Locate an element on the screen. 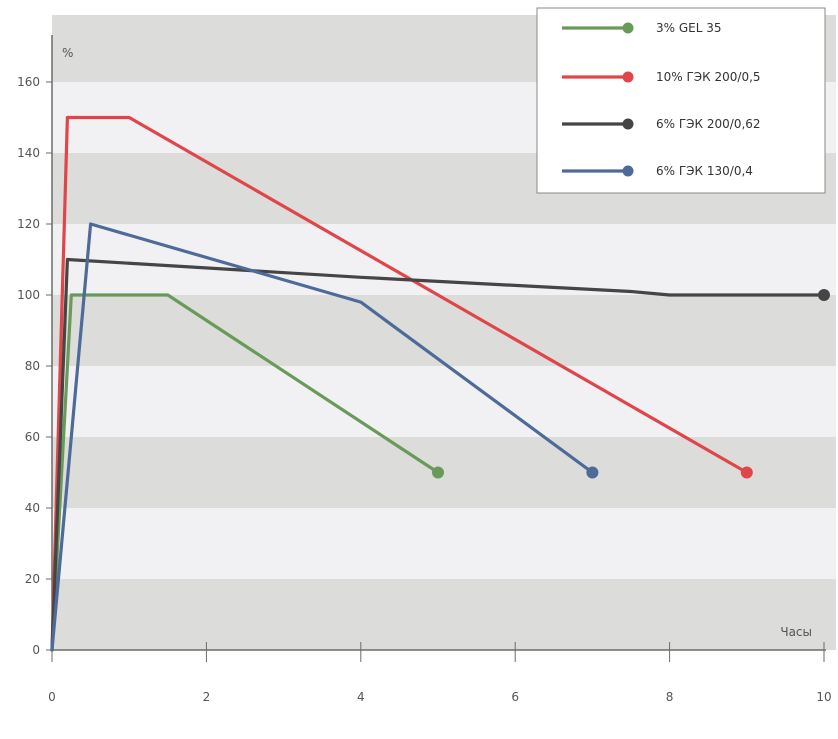  legend-label: 6% ГЭК 200/0,62 is located at coordinates (708, 124).